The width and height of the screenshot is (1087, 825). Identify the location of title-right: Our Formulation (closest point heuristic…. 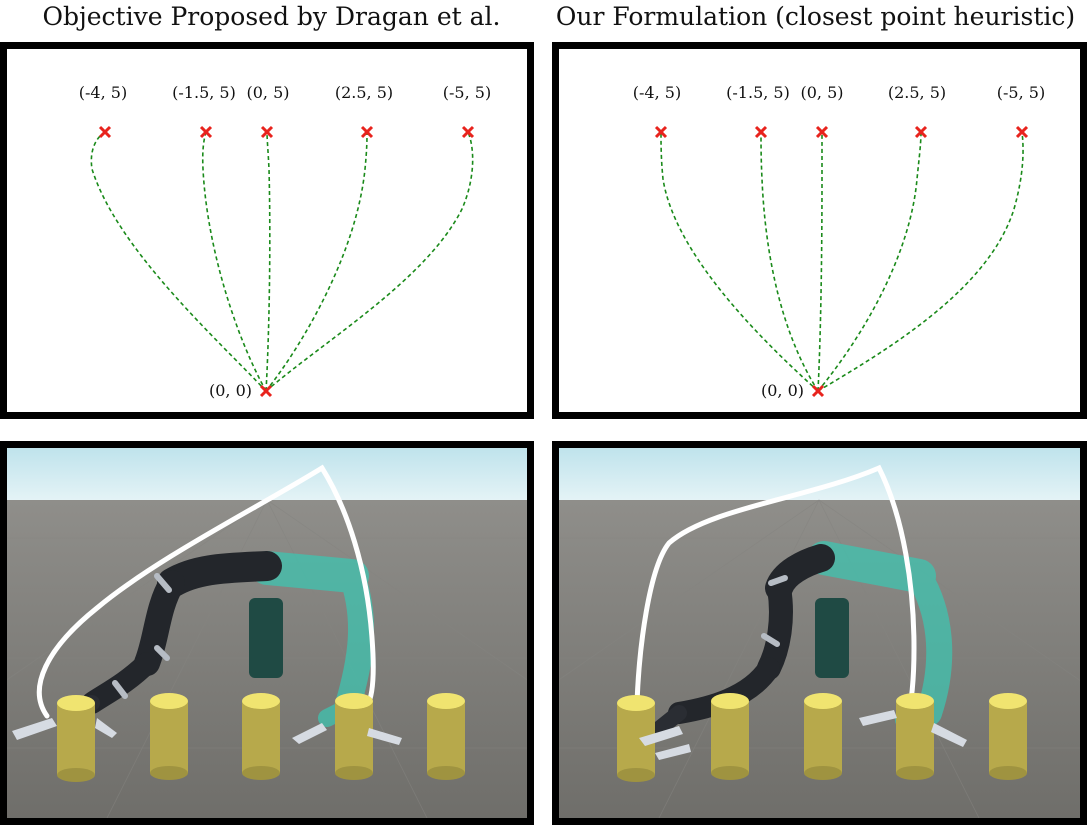
(815, 16).